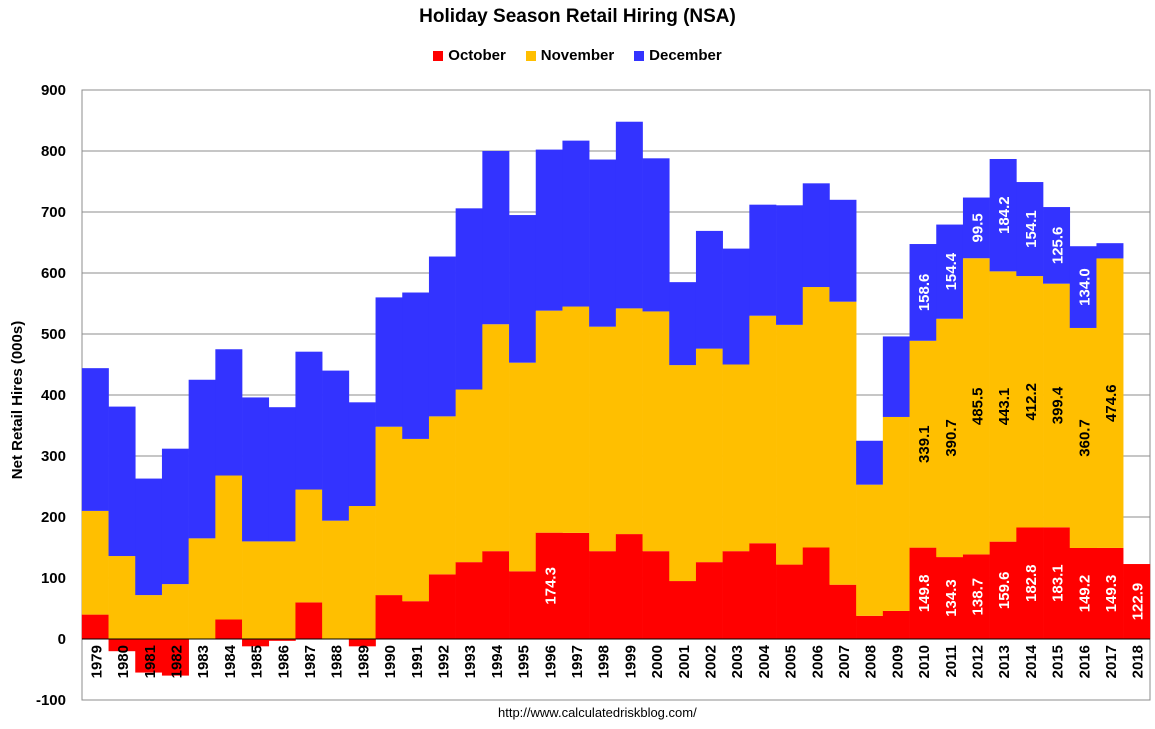 This screenshot has width=1155, height=729. I want to click on source-url: http://www.calculatedriskblog.com/, so click(597, 712).